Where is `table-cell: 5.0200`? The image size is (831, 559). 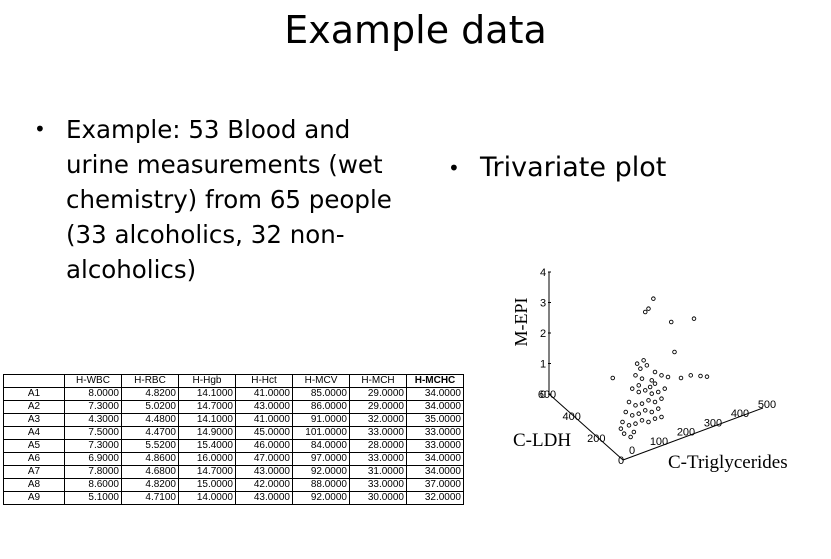 table-cell: 5.0200 is located at coordinates (150, 407).